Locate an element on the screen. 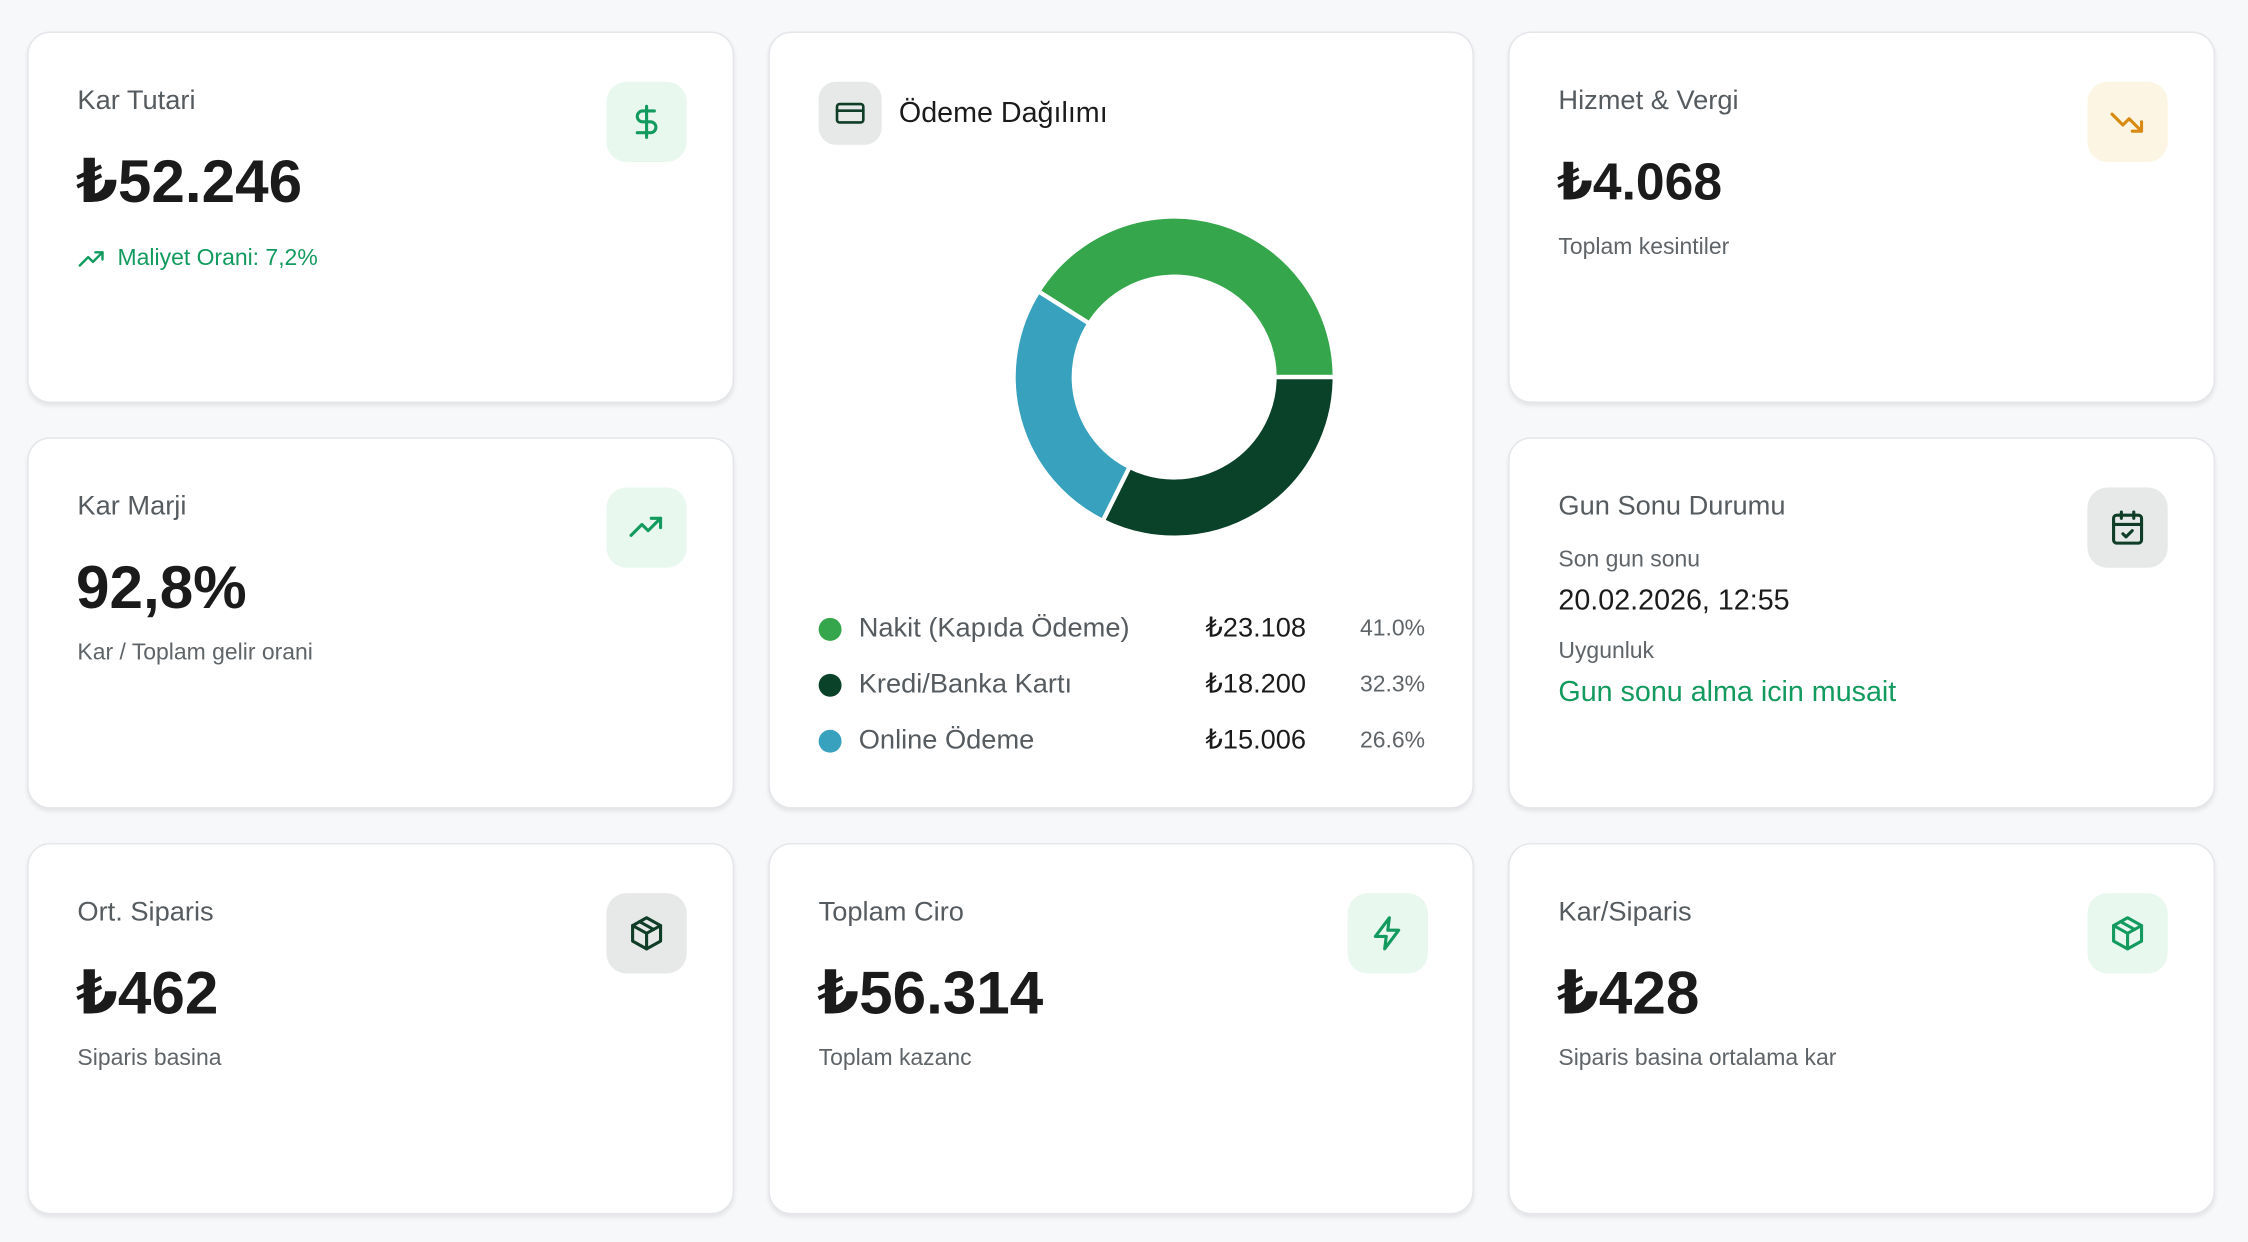 Image resolution: width=2248 pixels, height=1242 pixels. card-value: ₺52.246 is located at coordinates (189, 181).